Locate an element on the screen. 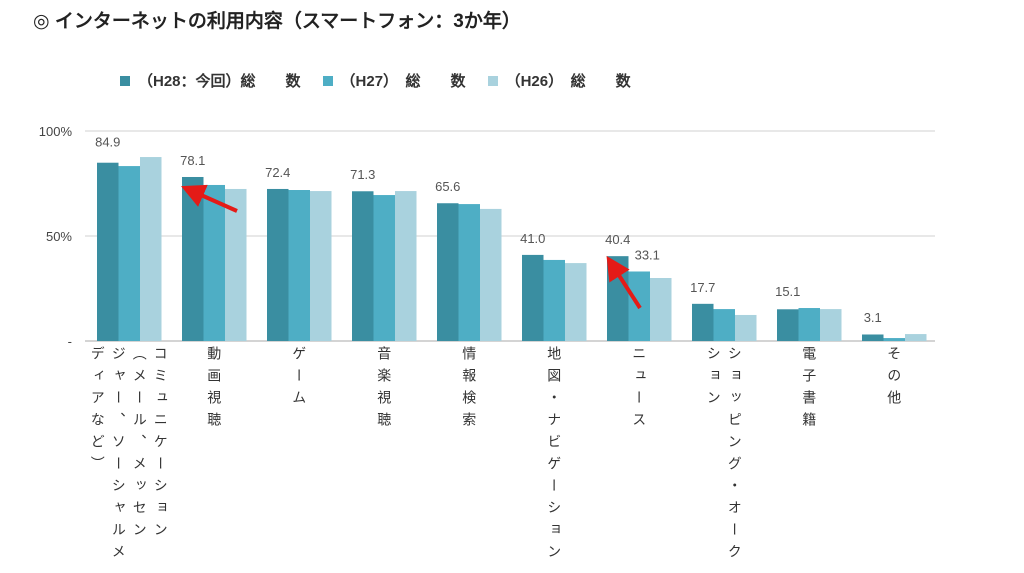  data-label: 78.1 is located at coordinates (192, 160).